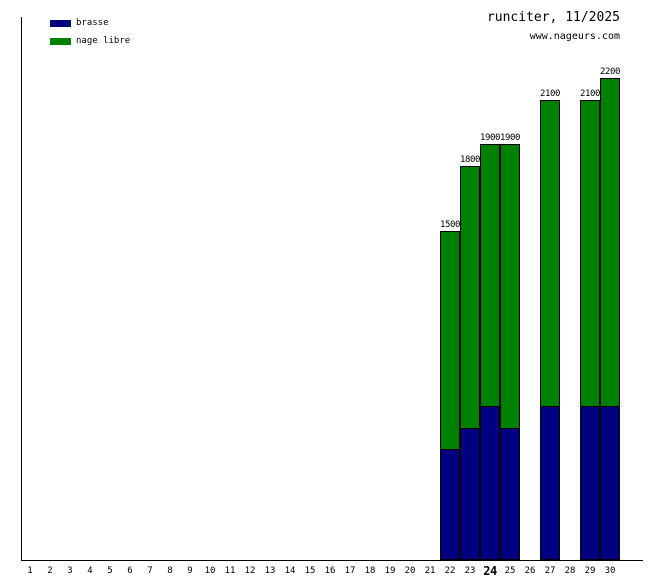 This screenshot has height=580, width=660. I want to click on x-tick-label-22: 22, so click(450, 571).